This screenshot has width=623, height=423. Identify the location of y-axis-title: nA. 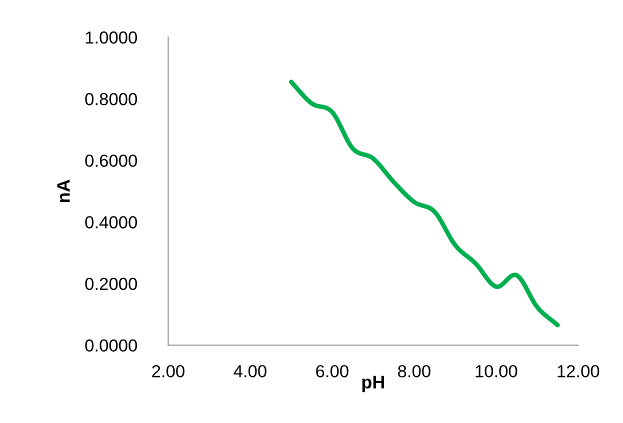
(63, 191).